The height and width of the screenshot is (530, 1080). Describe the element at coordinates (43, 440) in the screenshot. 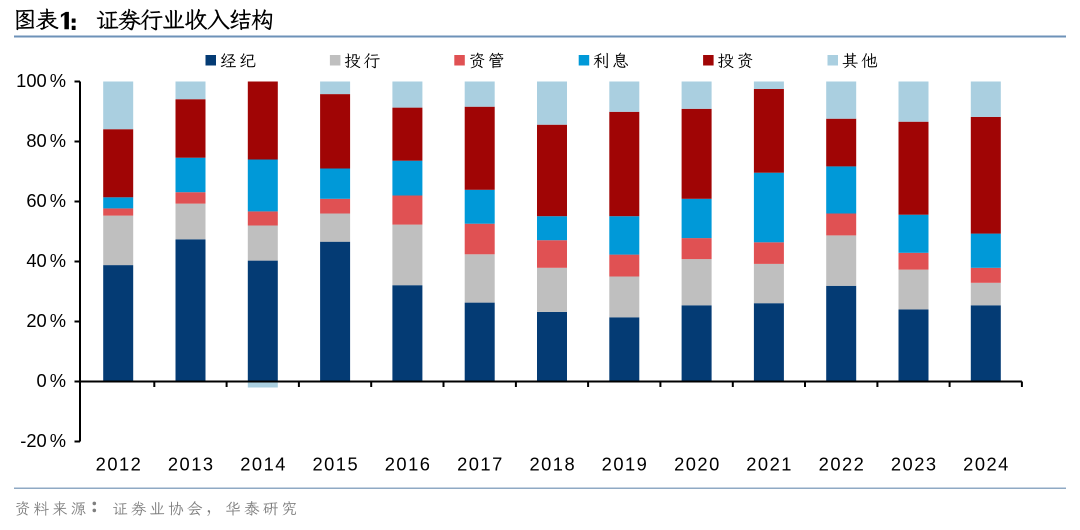

I see `svg-text: -20 %` at that location.